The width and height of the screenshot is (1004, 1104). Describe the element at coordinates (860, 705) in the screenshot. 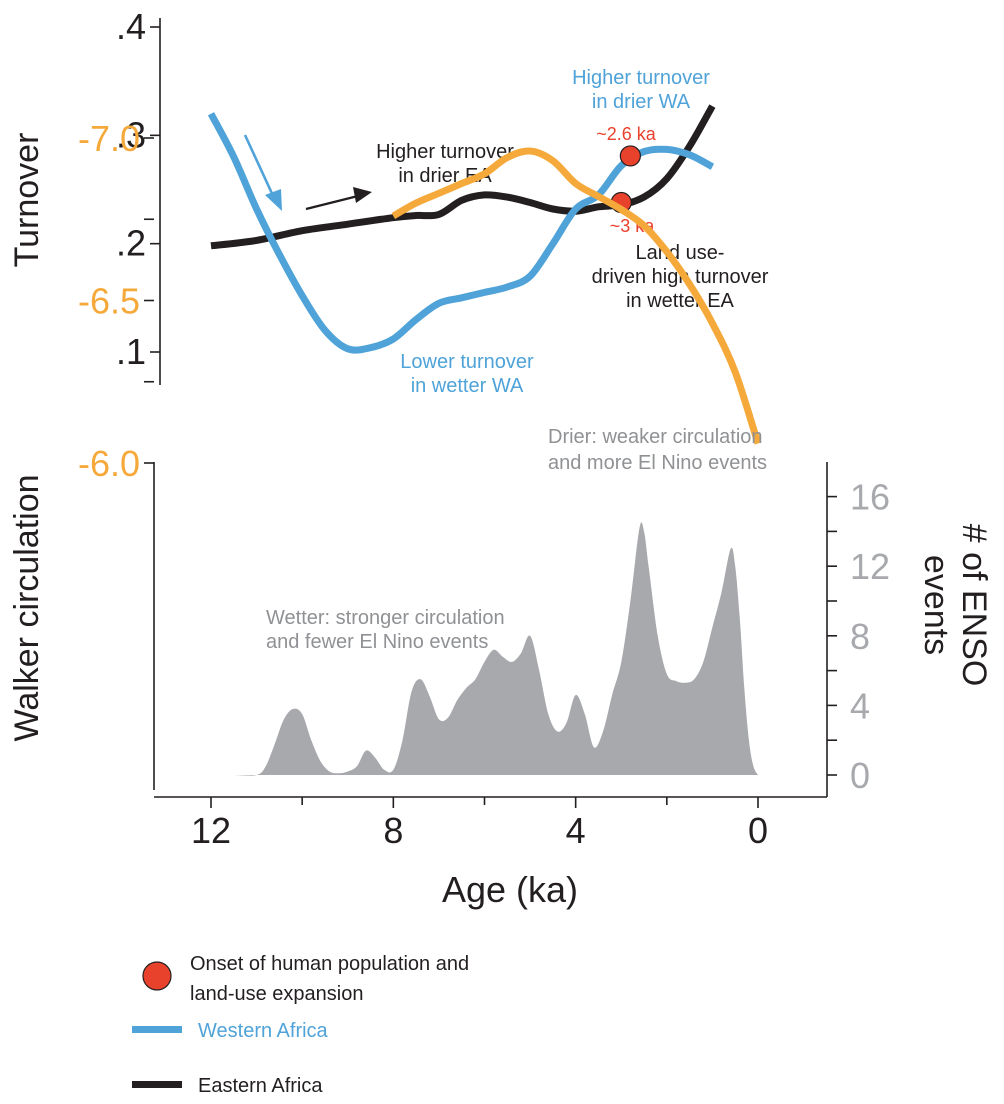

I see `enso-tick-label: 4` at that location.